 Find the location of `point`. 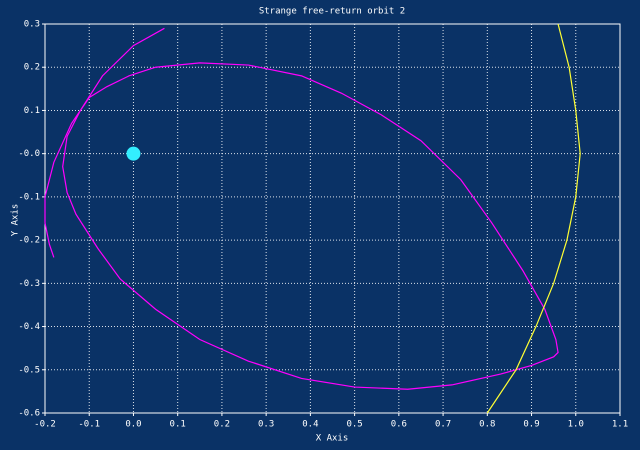

point is located at coordinates (133, 153).